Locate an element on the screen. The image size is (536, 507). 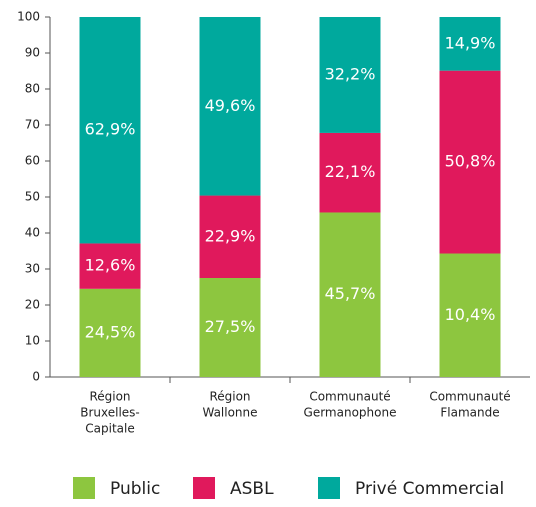
y-tick-label: 80 is located at coordinates (32, 89).